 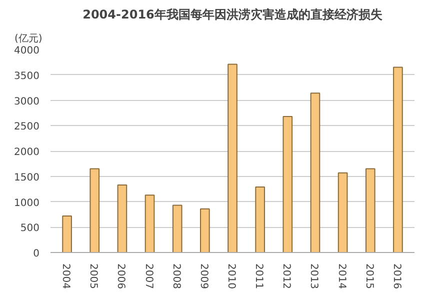 What do you see at coordinates (36, 254) in the screenshot?
I see `y-tick-label: 0` at bounding box center [36, 254].